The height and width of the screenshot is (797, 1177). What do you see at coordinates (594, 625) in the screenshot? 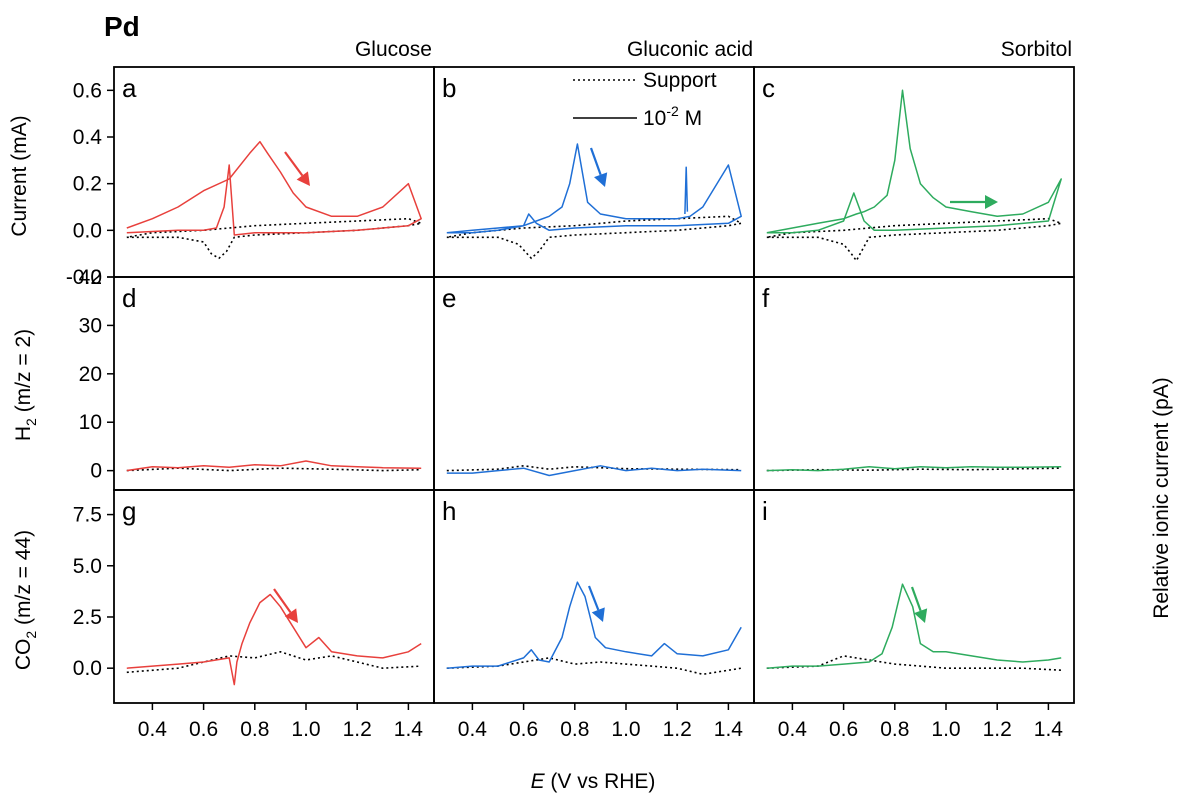
I see `series-analyte-h` at bounding box center [594, 625].